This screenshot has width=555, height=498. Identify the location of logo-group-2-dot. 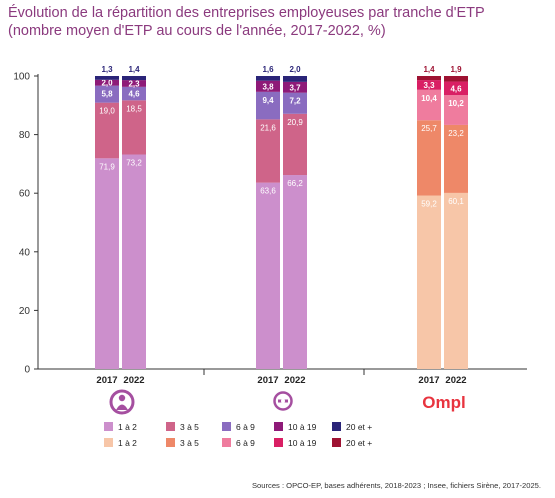
(283, 401).